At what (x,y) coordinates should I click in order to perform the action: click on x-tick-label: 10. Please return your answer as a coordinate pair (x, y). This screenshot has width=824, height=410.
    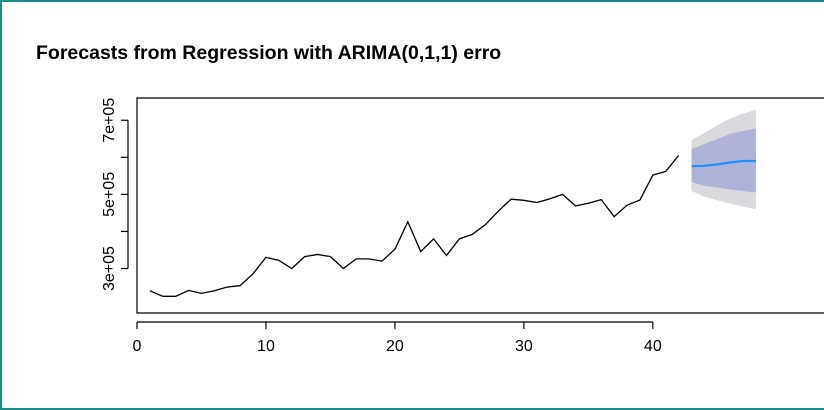
    Looking at the image, I should click on (266, 346).